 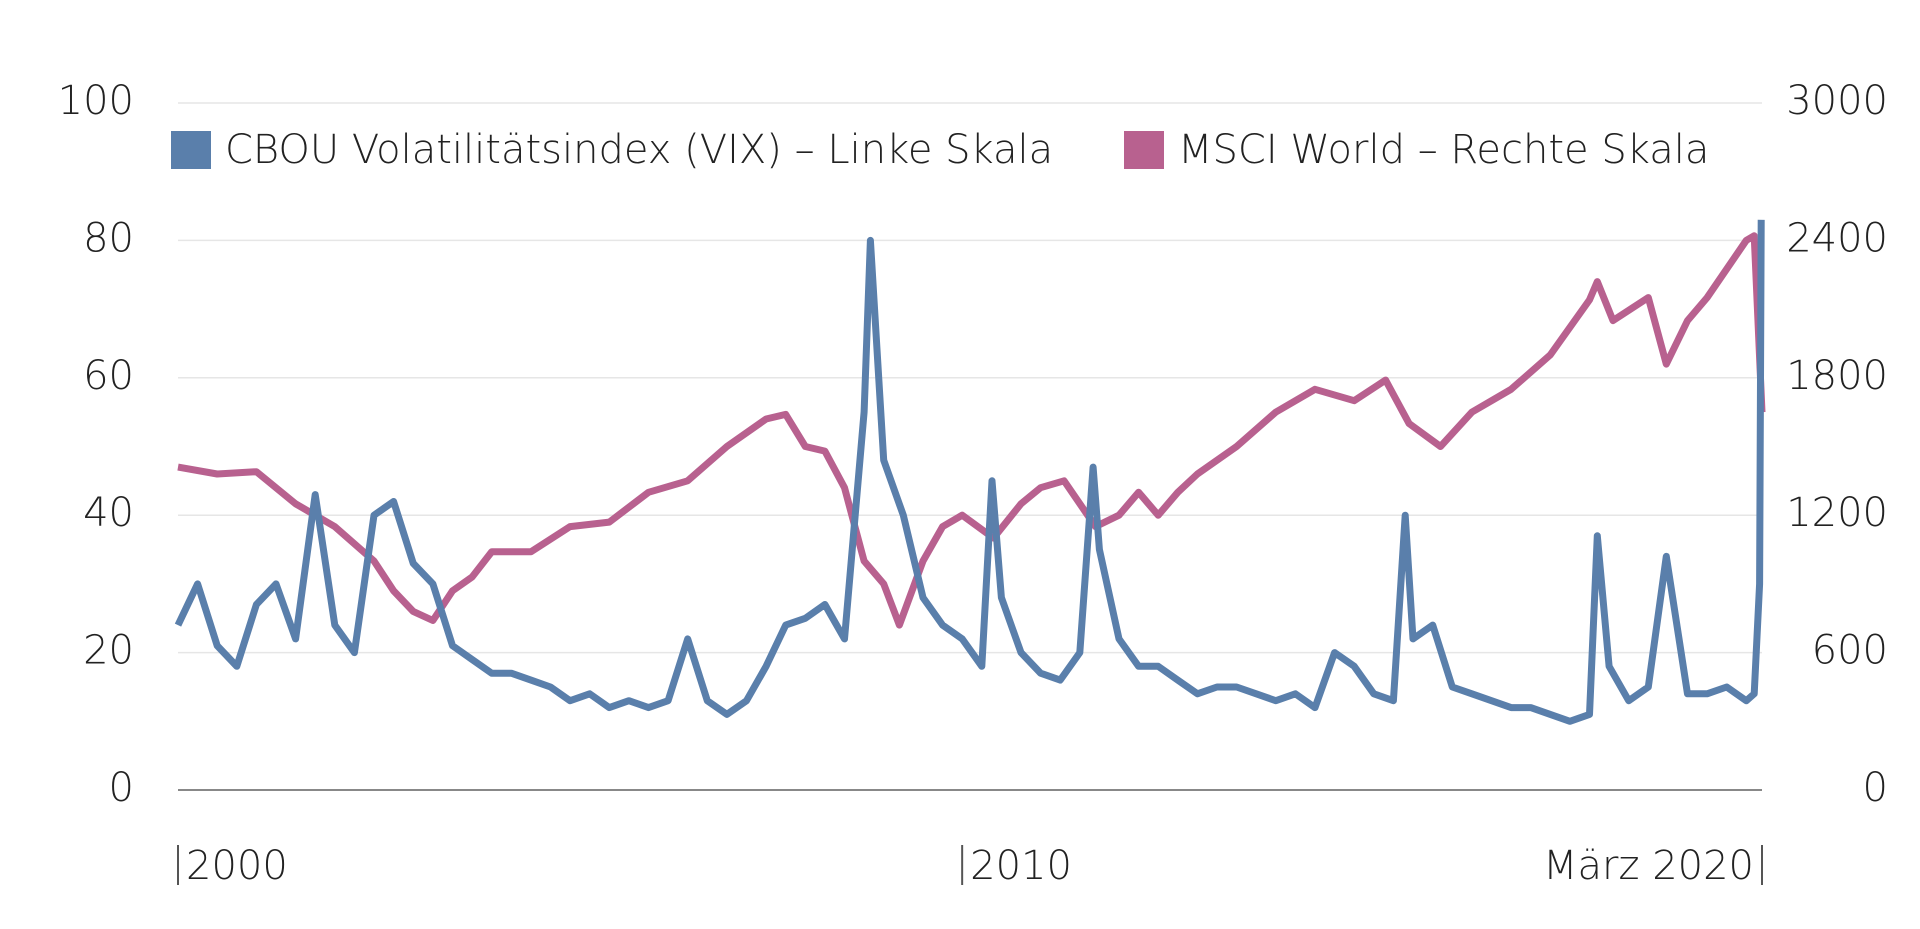 I want to click on y2-tick-label: 1800, so click(x=1837, y=376).